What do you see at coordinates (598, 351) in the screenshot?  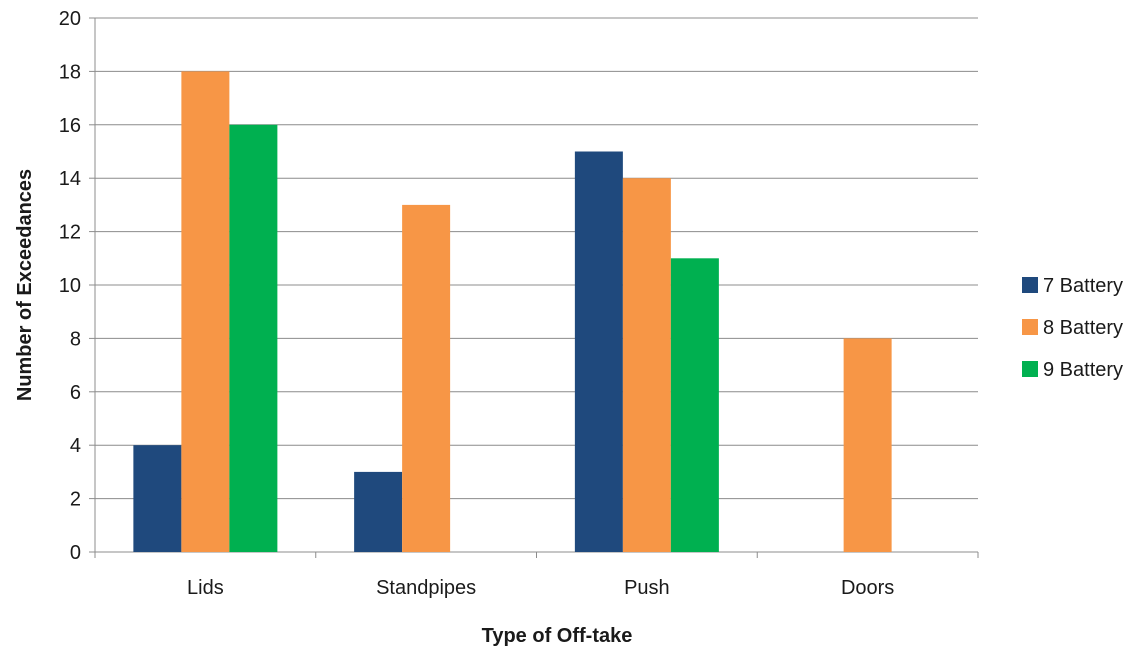 I see `bar-7-battery-push` at bounding box center [598, 351].